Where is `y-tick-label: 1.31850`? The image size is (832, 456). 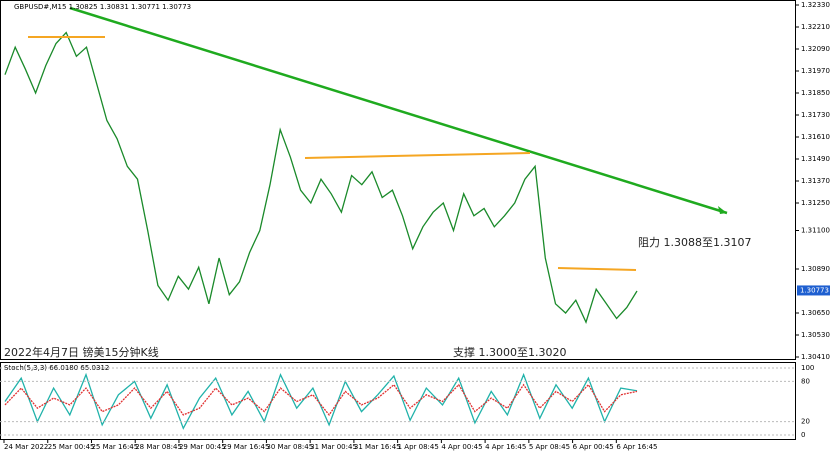 y-tick-label: 1.31850 is located at coordinates (815, 93).